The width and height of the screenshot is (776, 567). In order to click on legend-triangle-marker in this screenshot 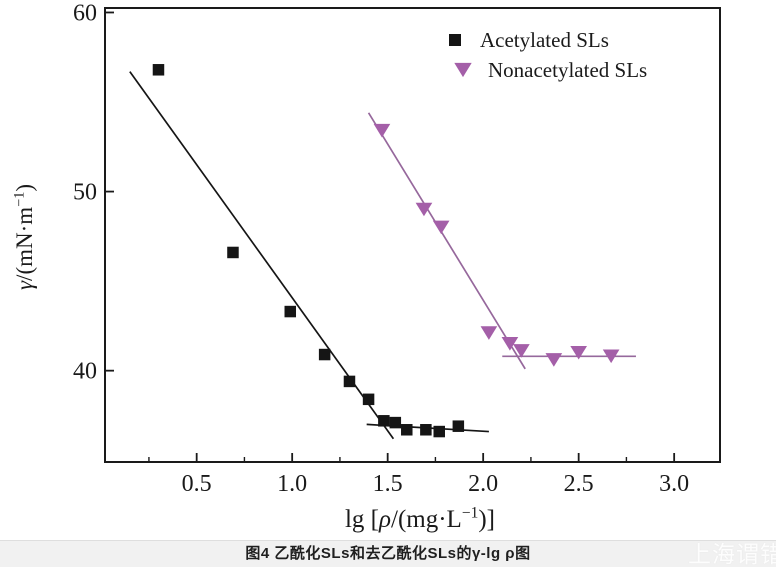, I will do `click(463, 70)`.